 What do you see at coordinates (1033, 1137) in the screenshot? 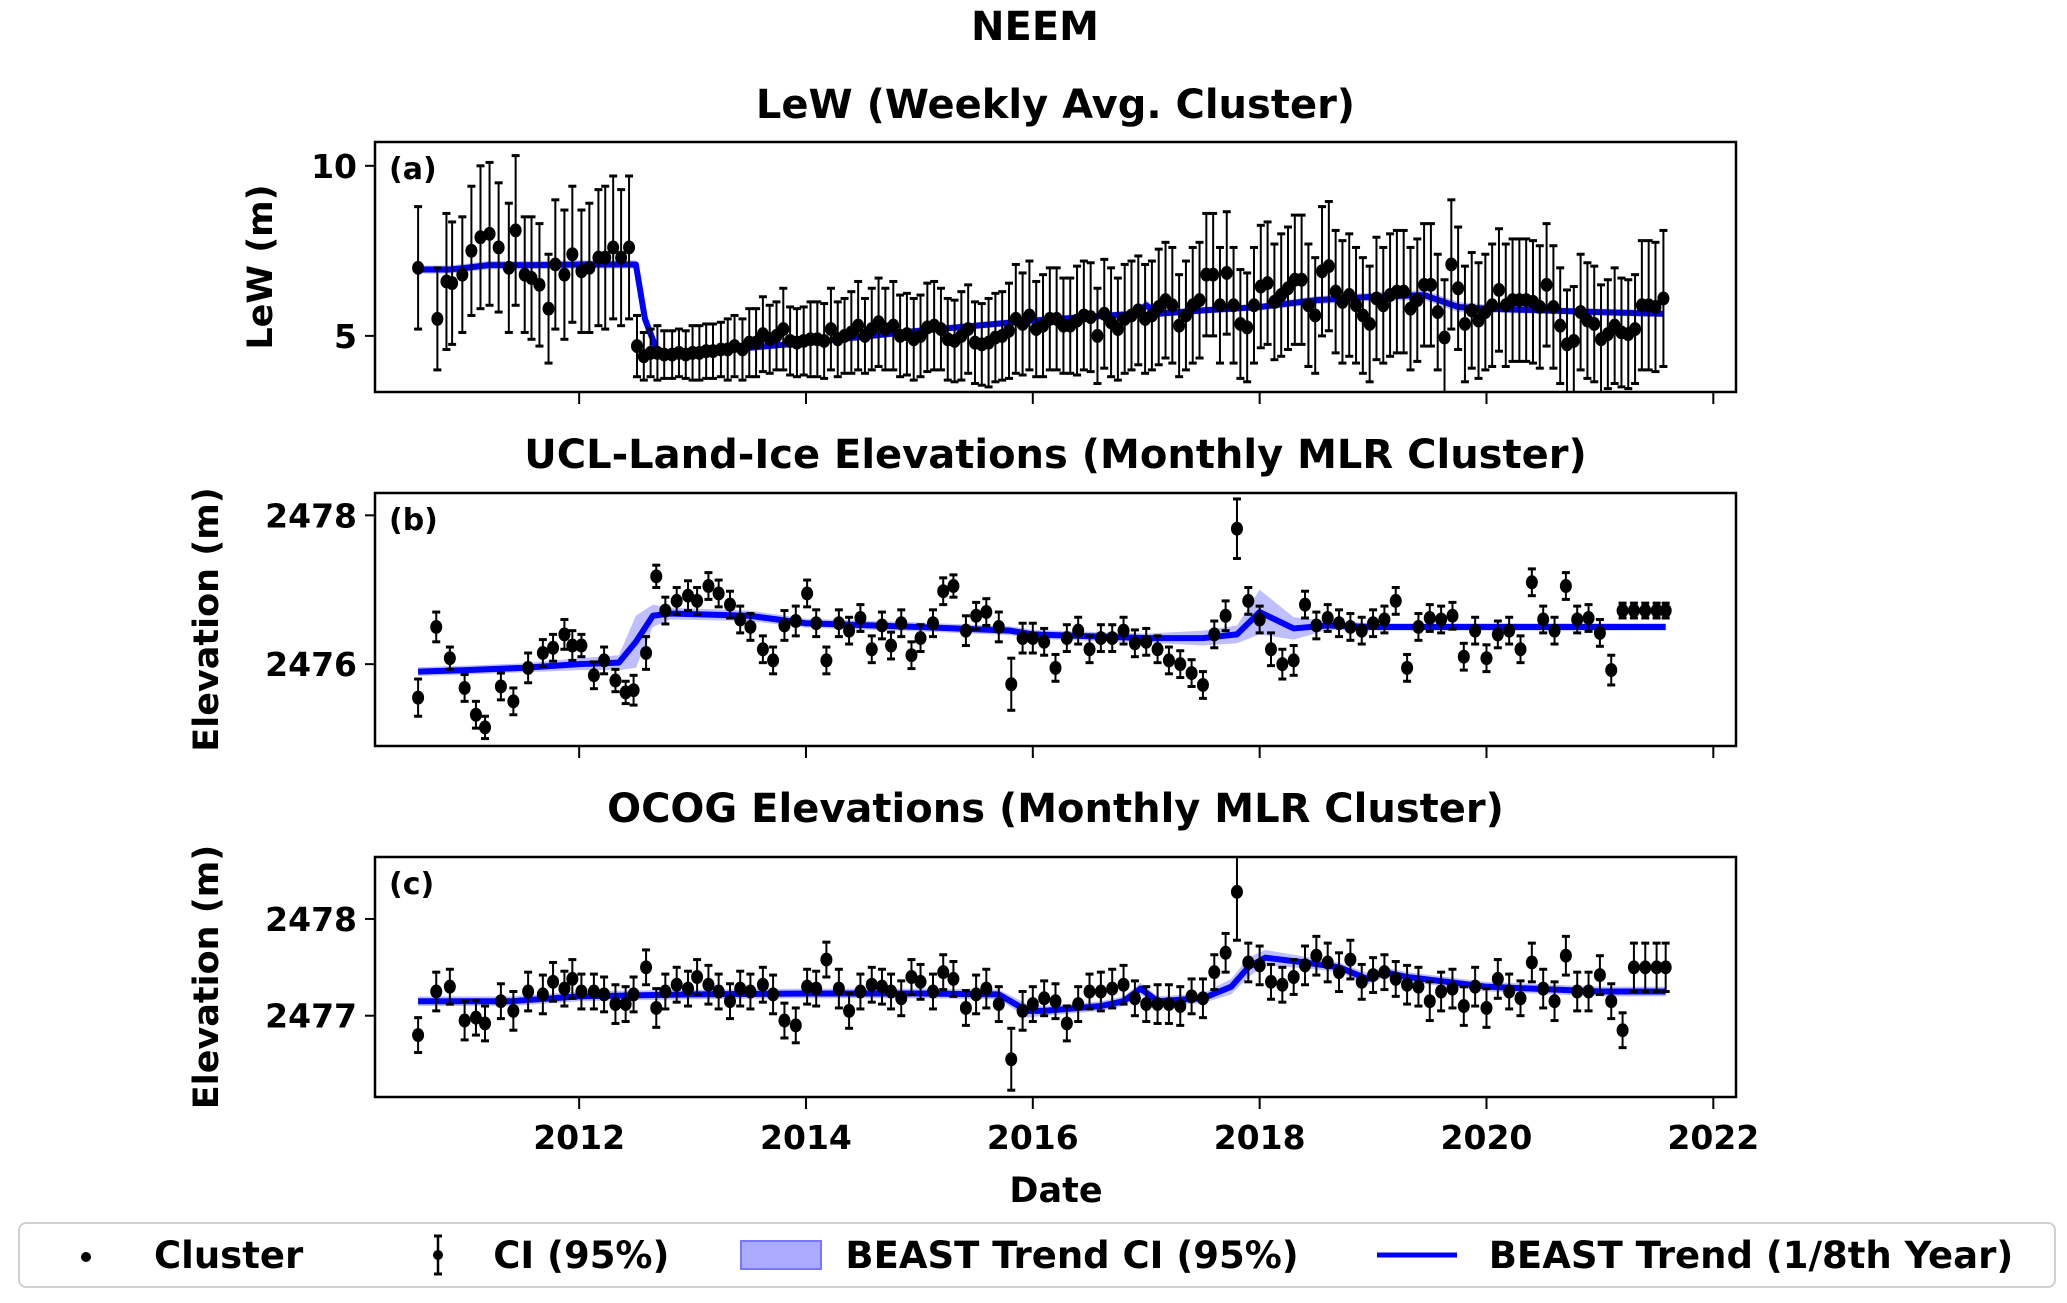
I see `x-tick-label: 2016` at bounding box center [1033, 1137].